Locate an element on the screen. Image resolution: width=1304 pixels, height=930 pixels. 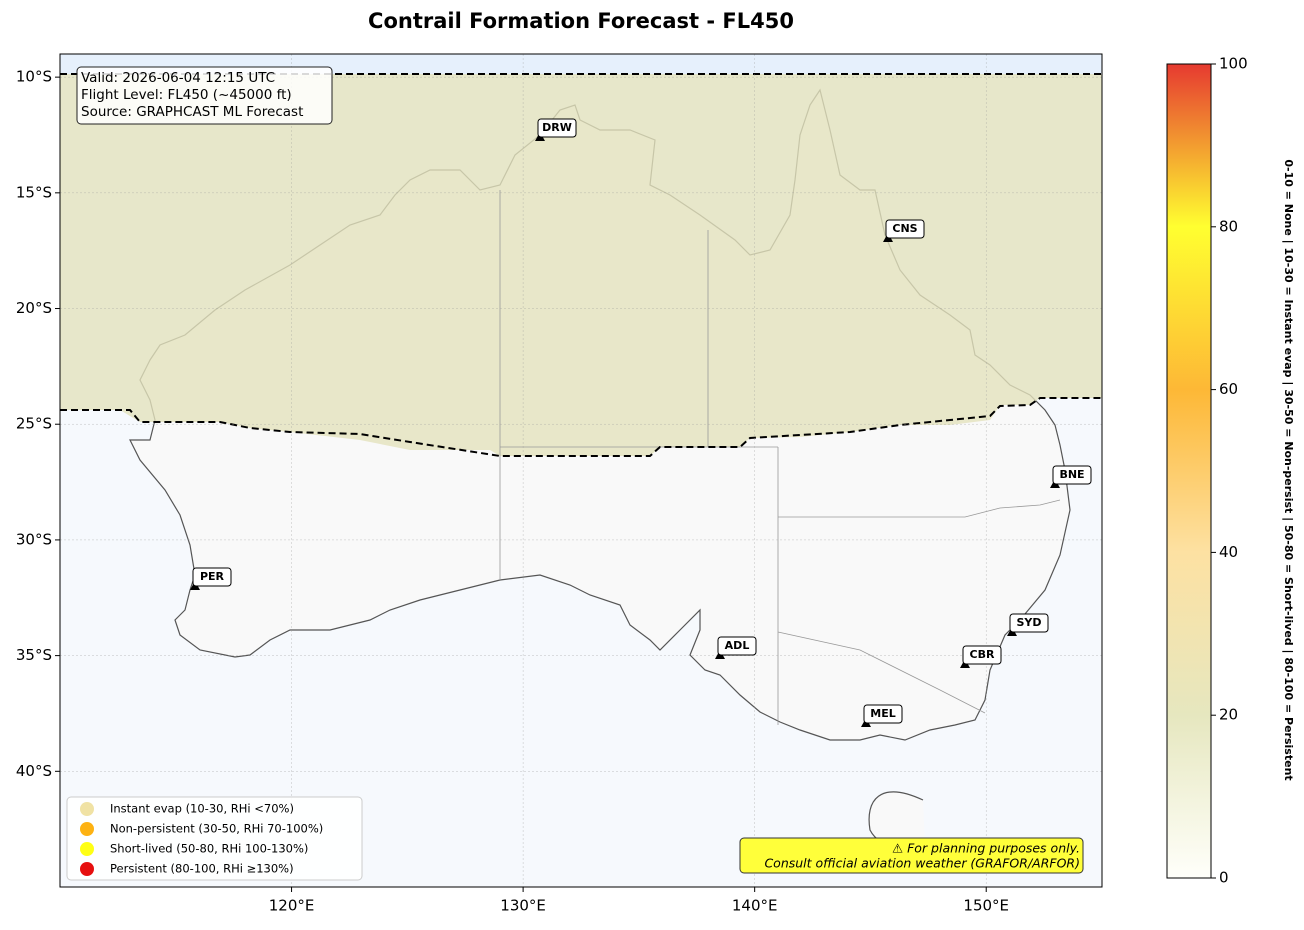
station-label: MEL is located at coordinates (882, 713).